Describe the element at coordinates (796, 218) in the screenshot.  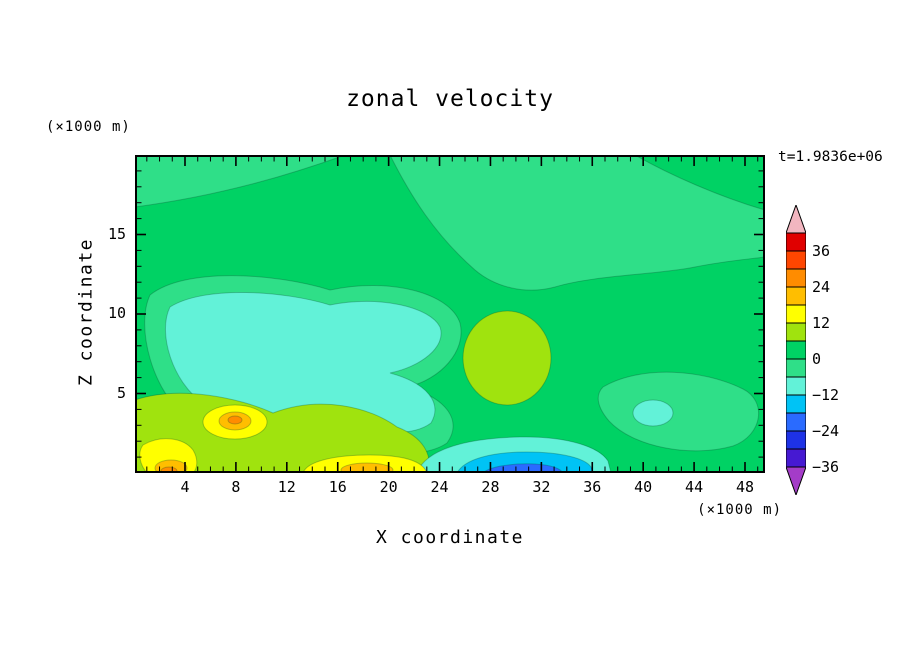
I see `colorbar-top-arrow` at that location.